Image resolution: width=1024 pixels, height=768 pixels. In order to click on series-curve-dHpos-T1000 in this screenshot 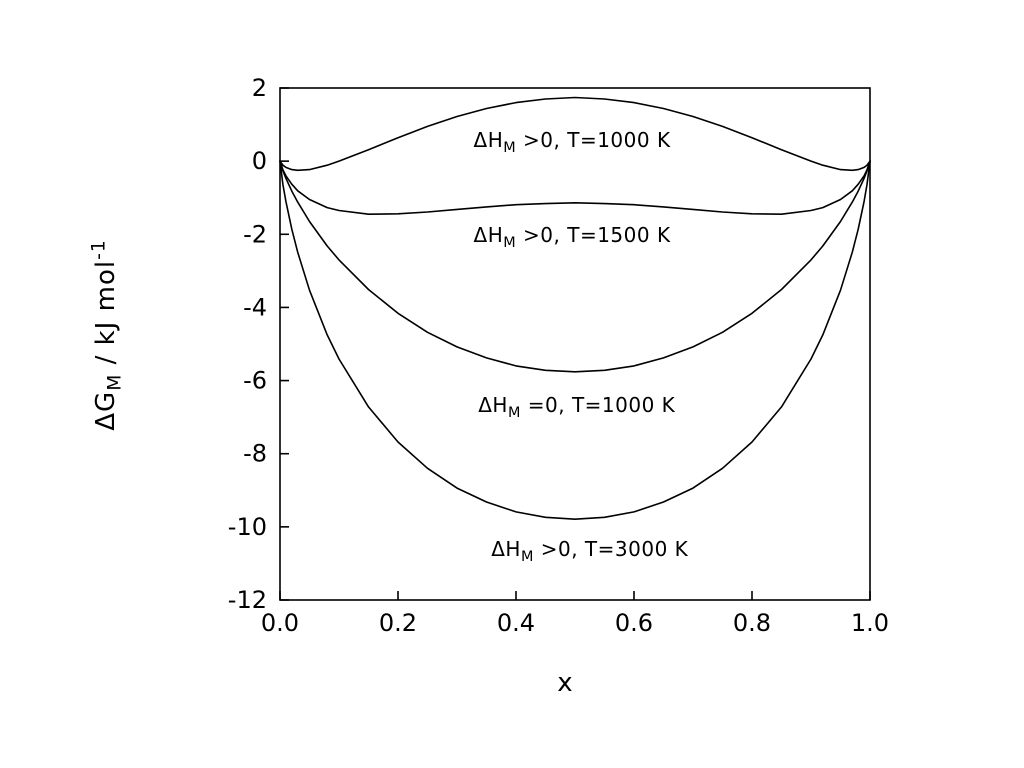, I will do `click(575, 134)`.